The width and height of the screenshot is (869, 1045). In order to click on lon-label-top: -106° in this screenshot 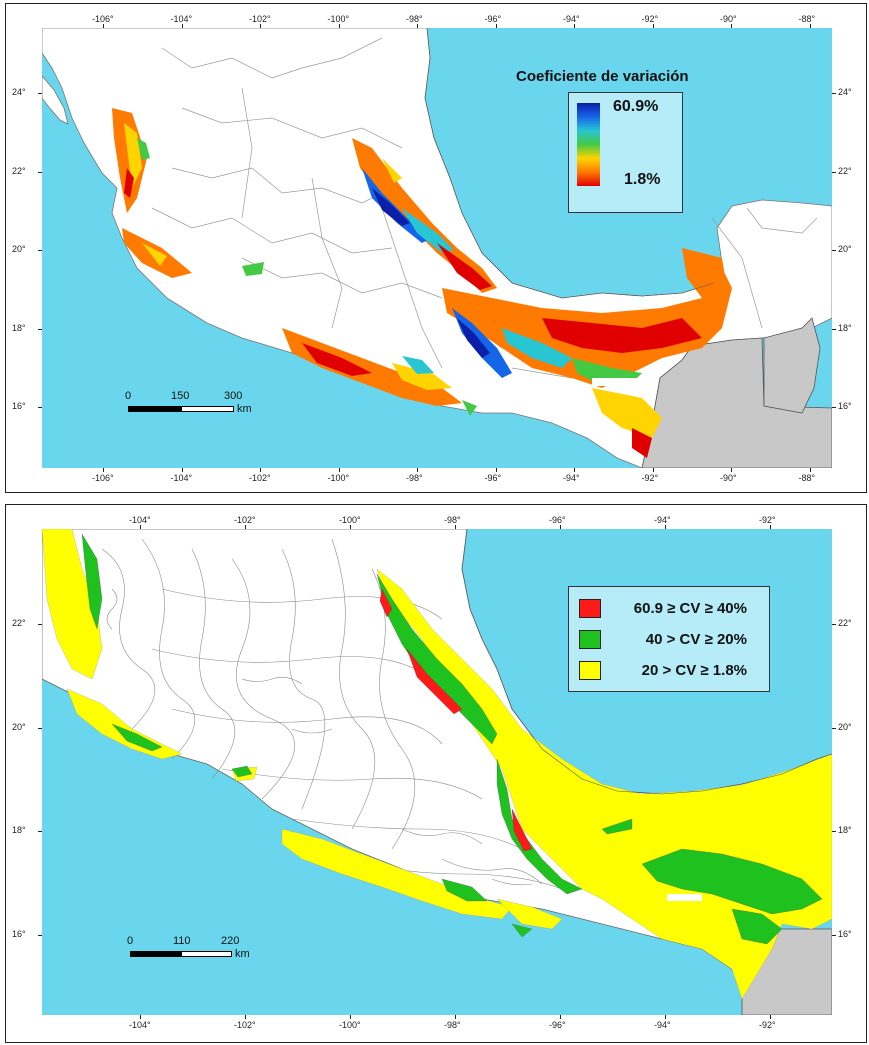, I will do `click(103, 19)`.